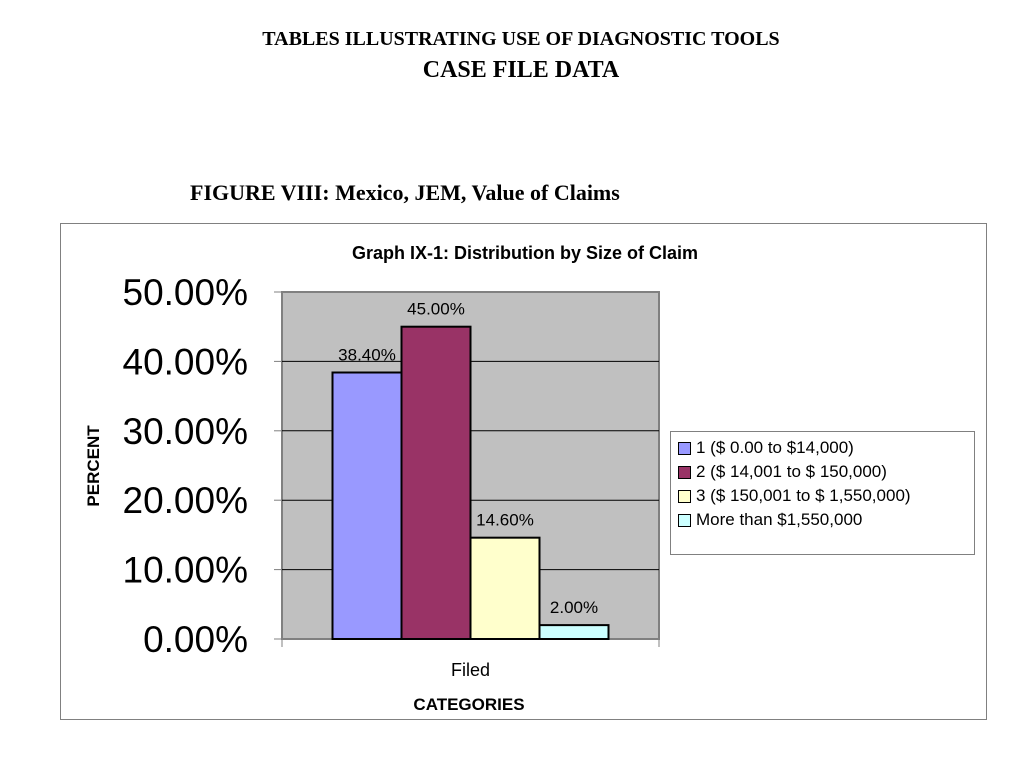 The height and width of the screenshot is (768, 1024). I want to click on legend-item: More than $1,550,000, so click(822, 520).